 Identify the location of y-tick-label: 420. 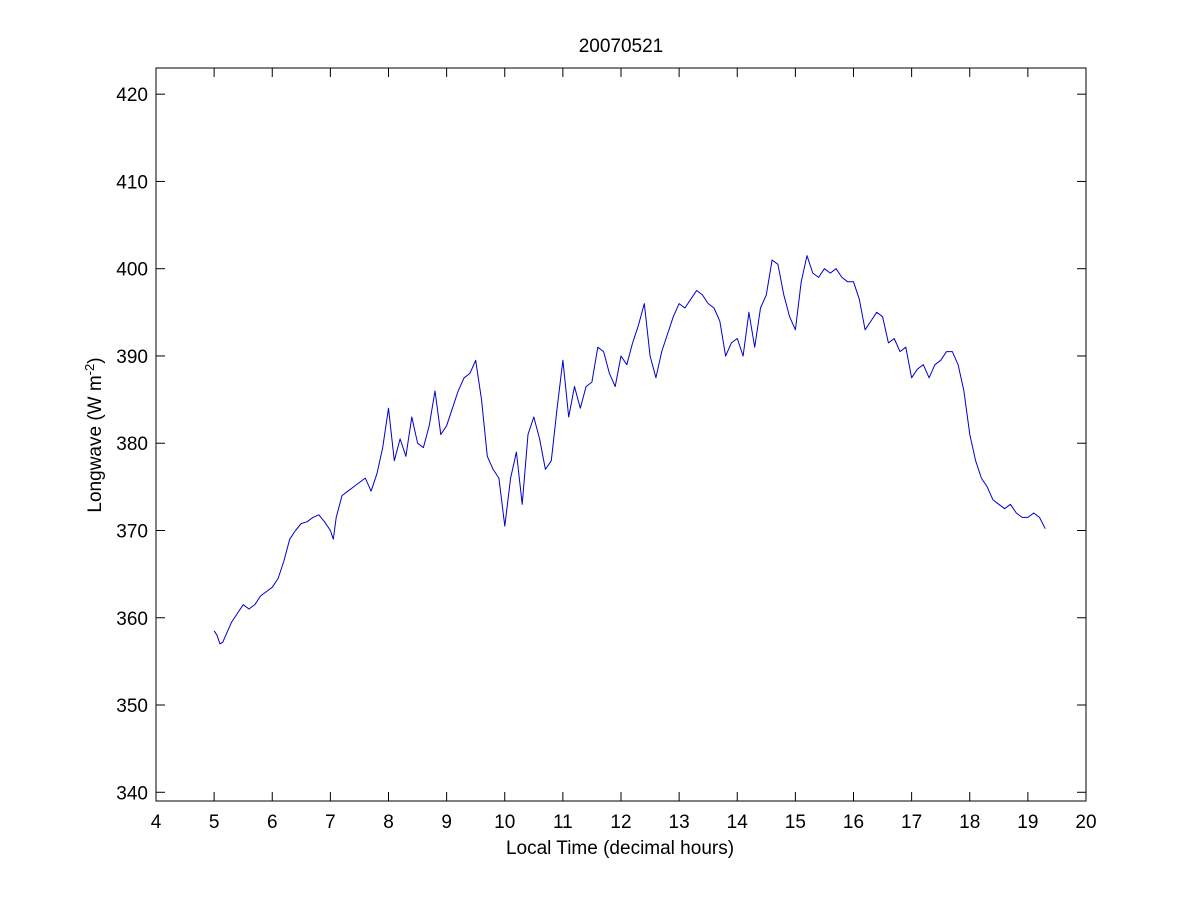
(132, 95).